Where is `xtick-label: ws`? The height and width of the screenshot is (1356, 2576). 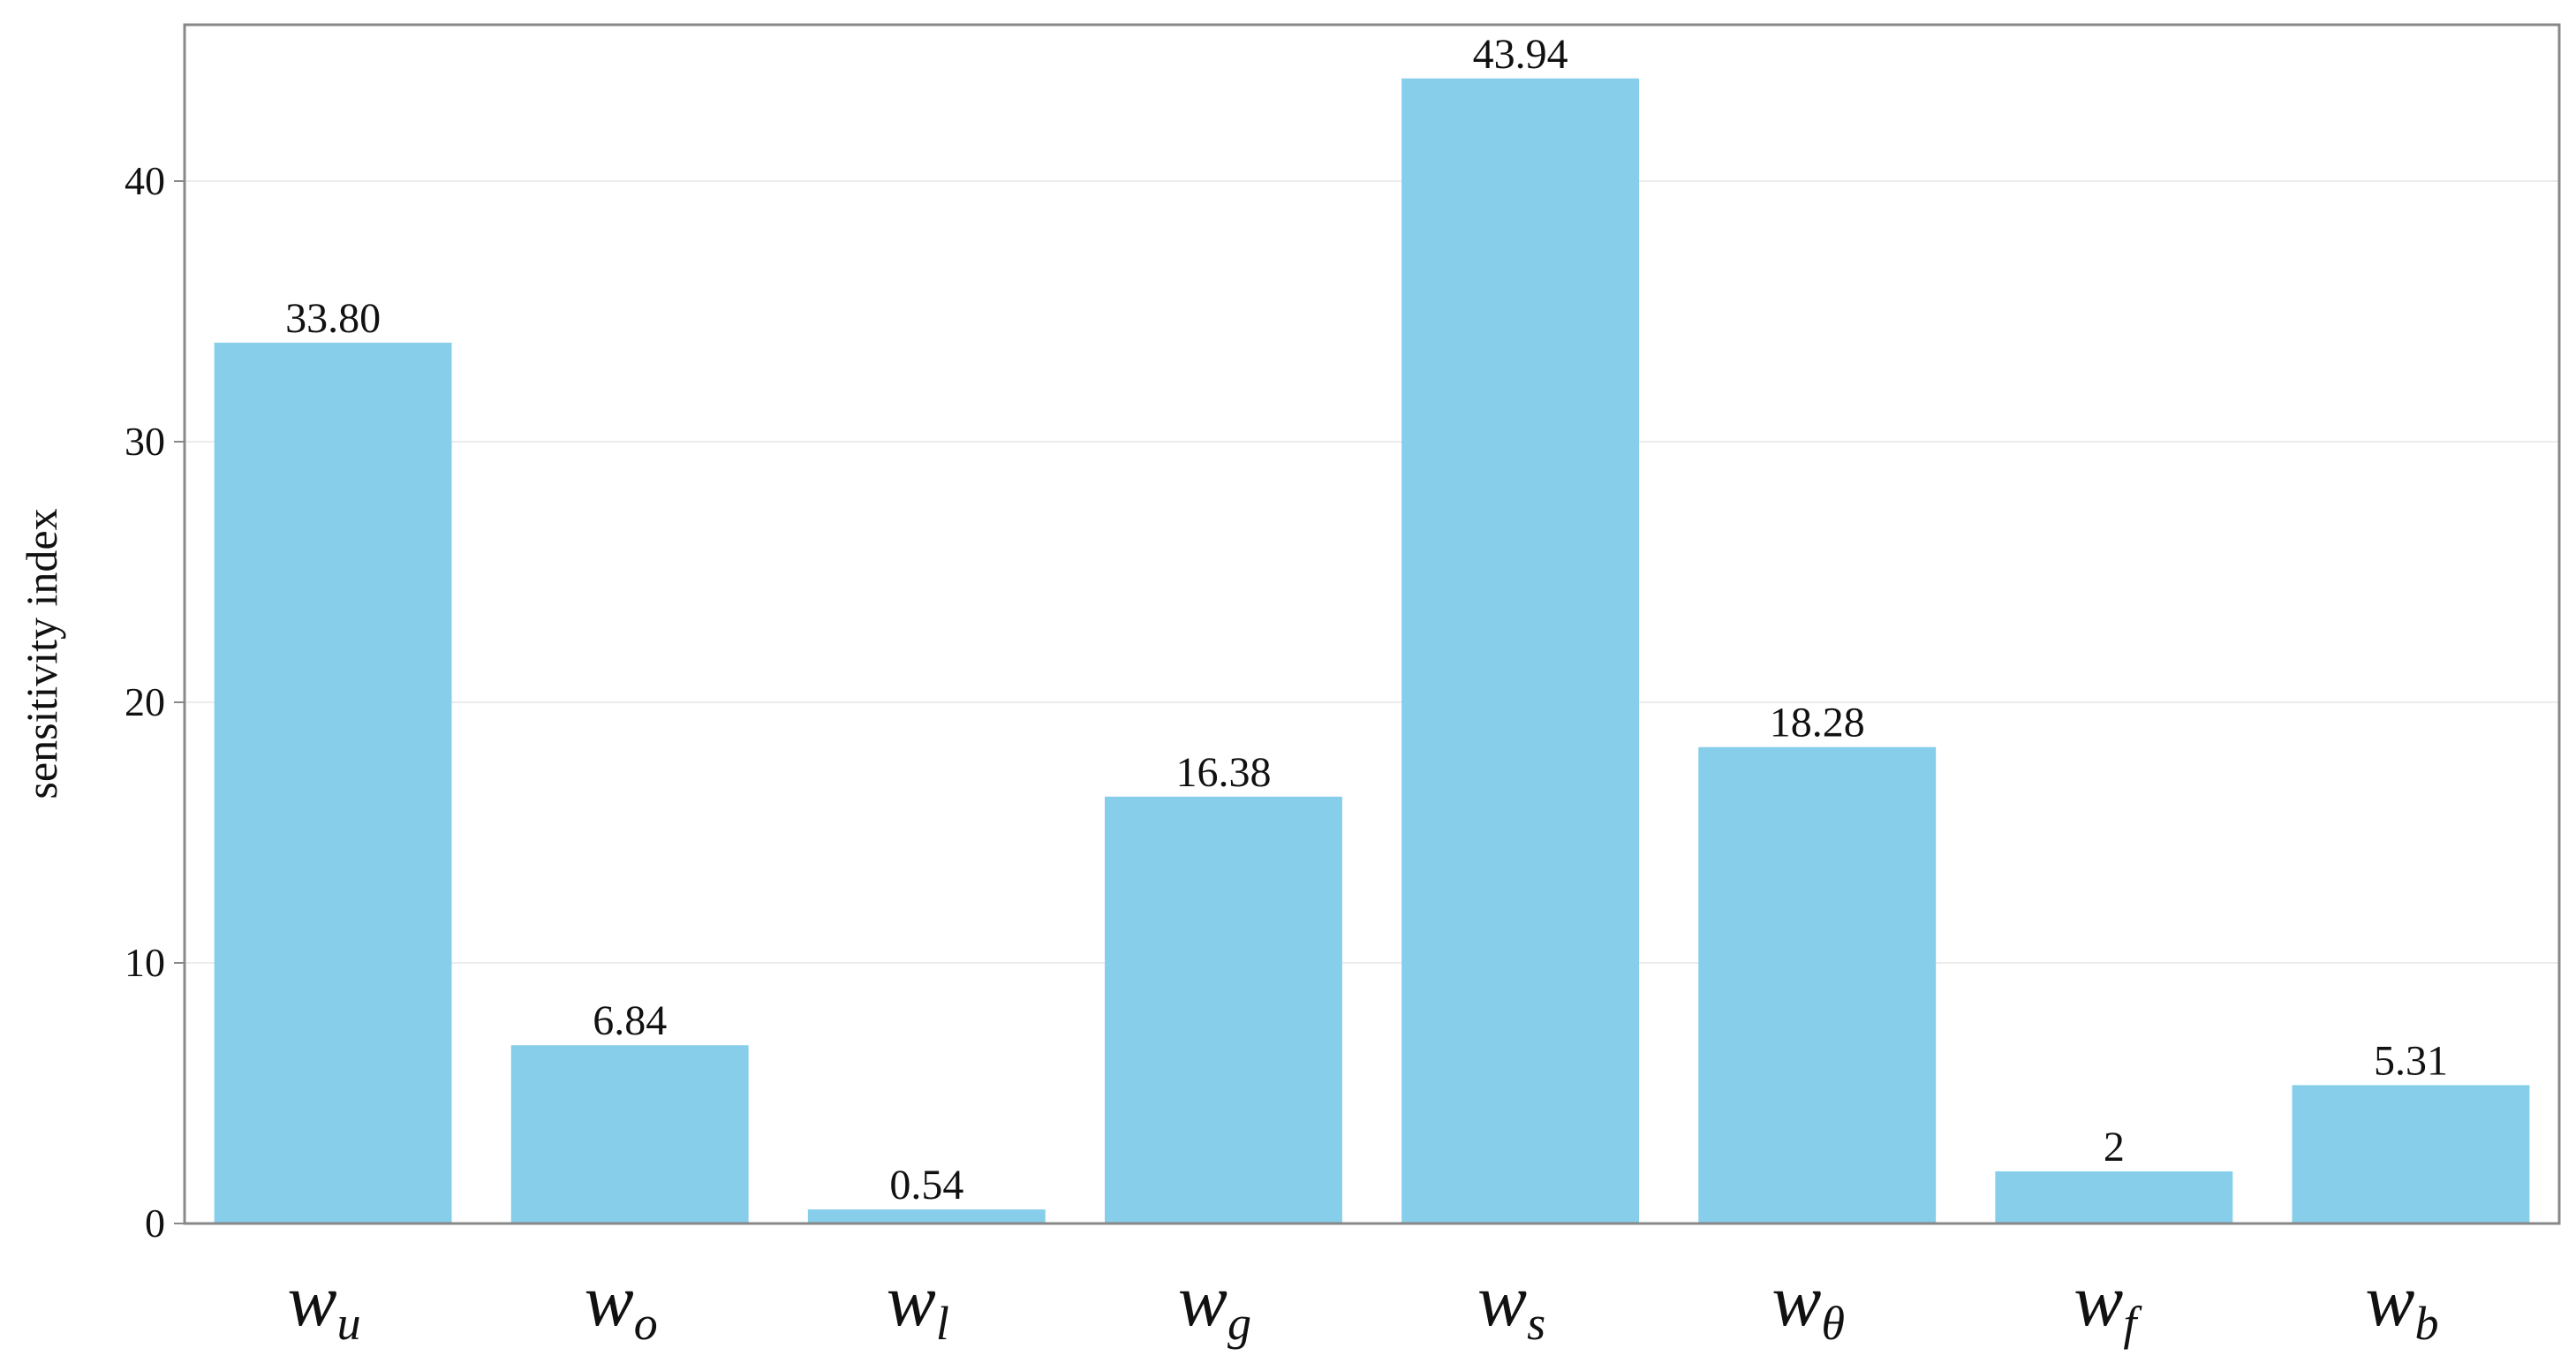 xtick-label: ws is located at coordinates (1511, 1305).